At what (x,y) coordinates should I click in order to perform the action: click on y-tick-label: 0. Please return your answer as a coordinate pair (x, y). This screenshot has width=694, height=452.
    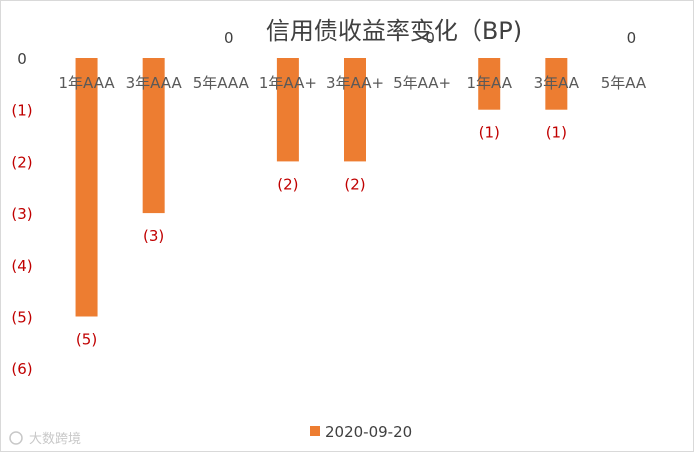
    Looking at the image, I should click on (22, 59).